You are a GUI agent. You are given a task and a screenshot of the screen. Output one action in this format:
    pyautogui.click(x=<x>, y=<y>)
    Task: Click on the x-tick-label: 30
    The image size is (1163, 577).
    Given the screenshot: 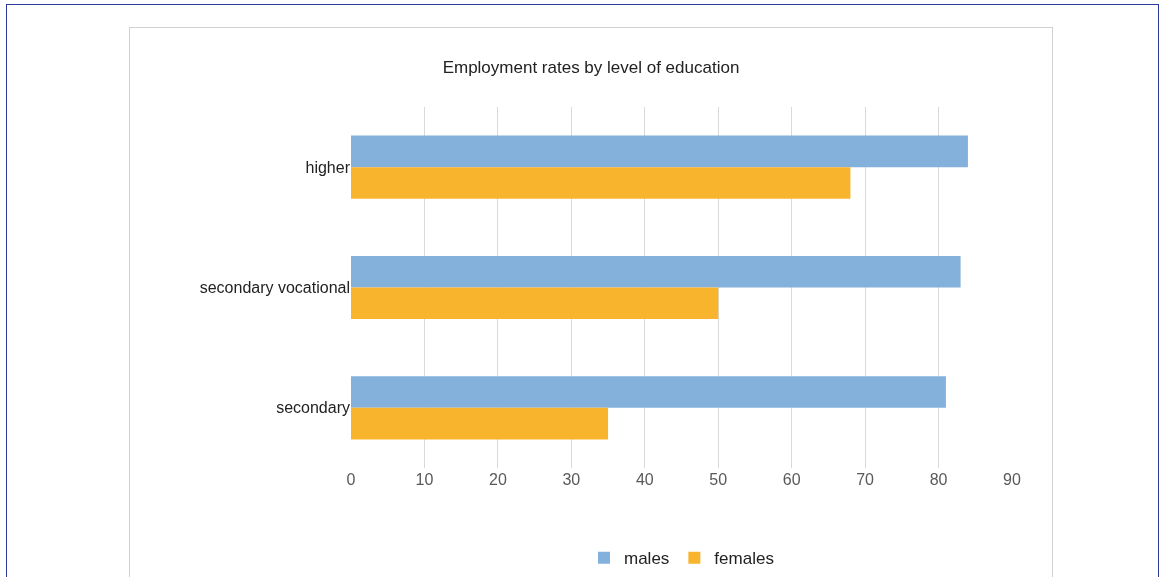 What is the action you would take?
    pyautogui.click(x=571, y=479)
    